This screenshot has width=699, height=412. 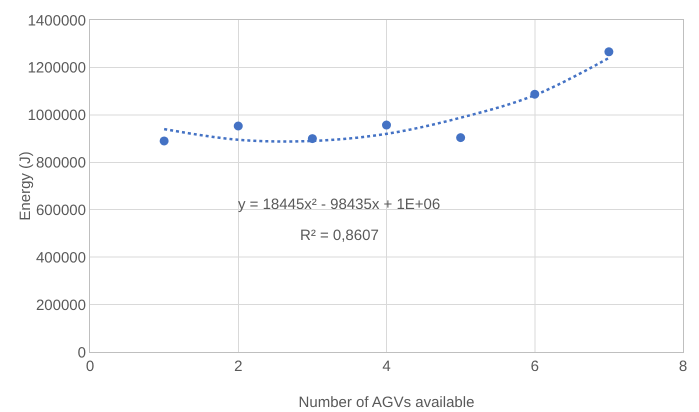 I want to click on x-tick-label: 6, so click(x=534, y=366).